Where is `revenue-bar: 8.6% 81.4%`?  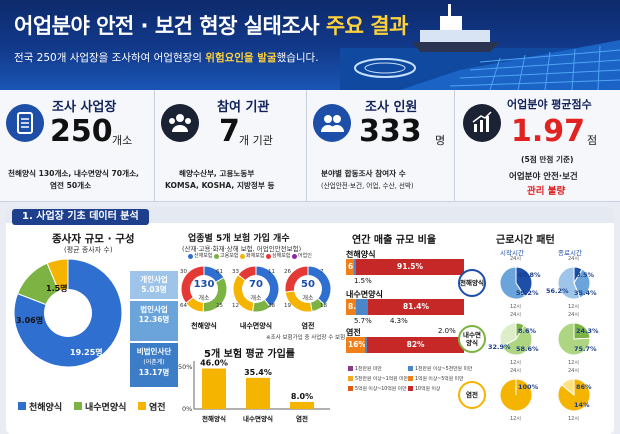
revenue-bar: 8.6% 81.4% is located at coordinates (405, 307).